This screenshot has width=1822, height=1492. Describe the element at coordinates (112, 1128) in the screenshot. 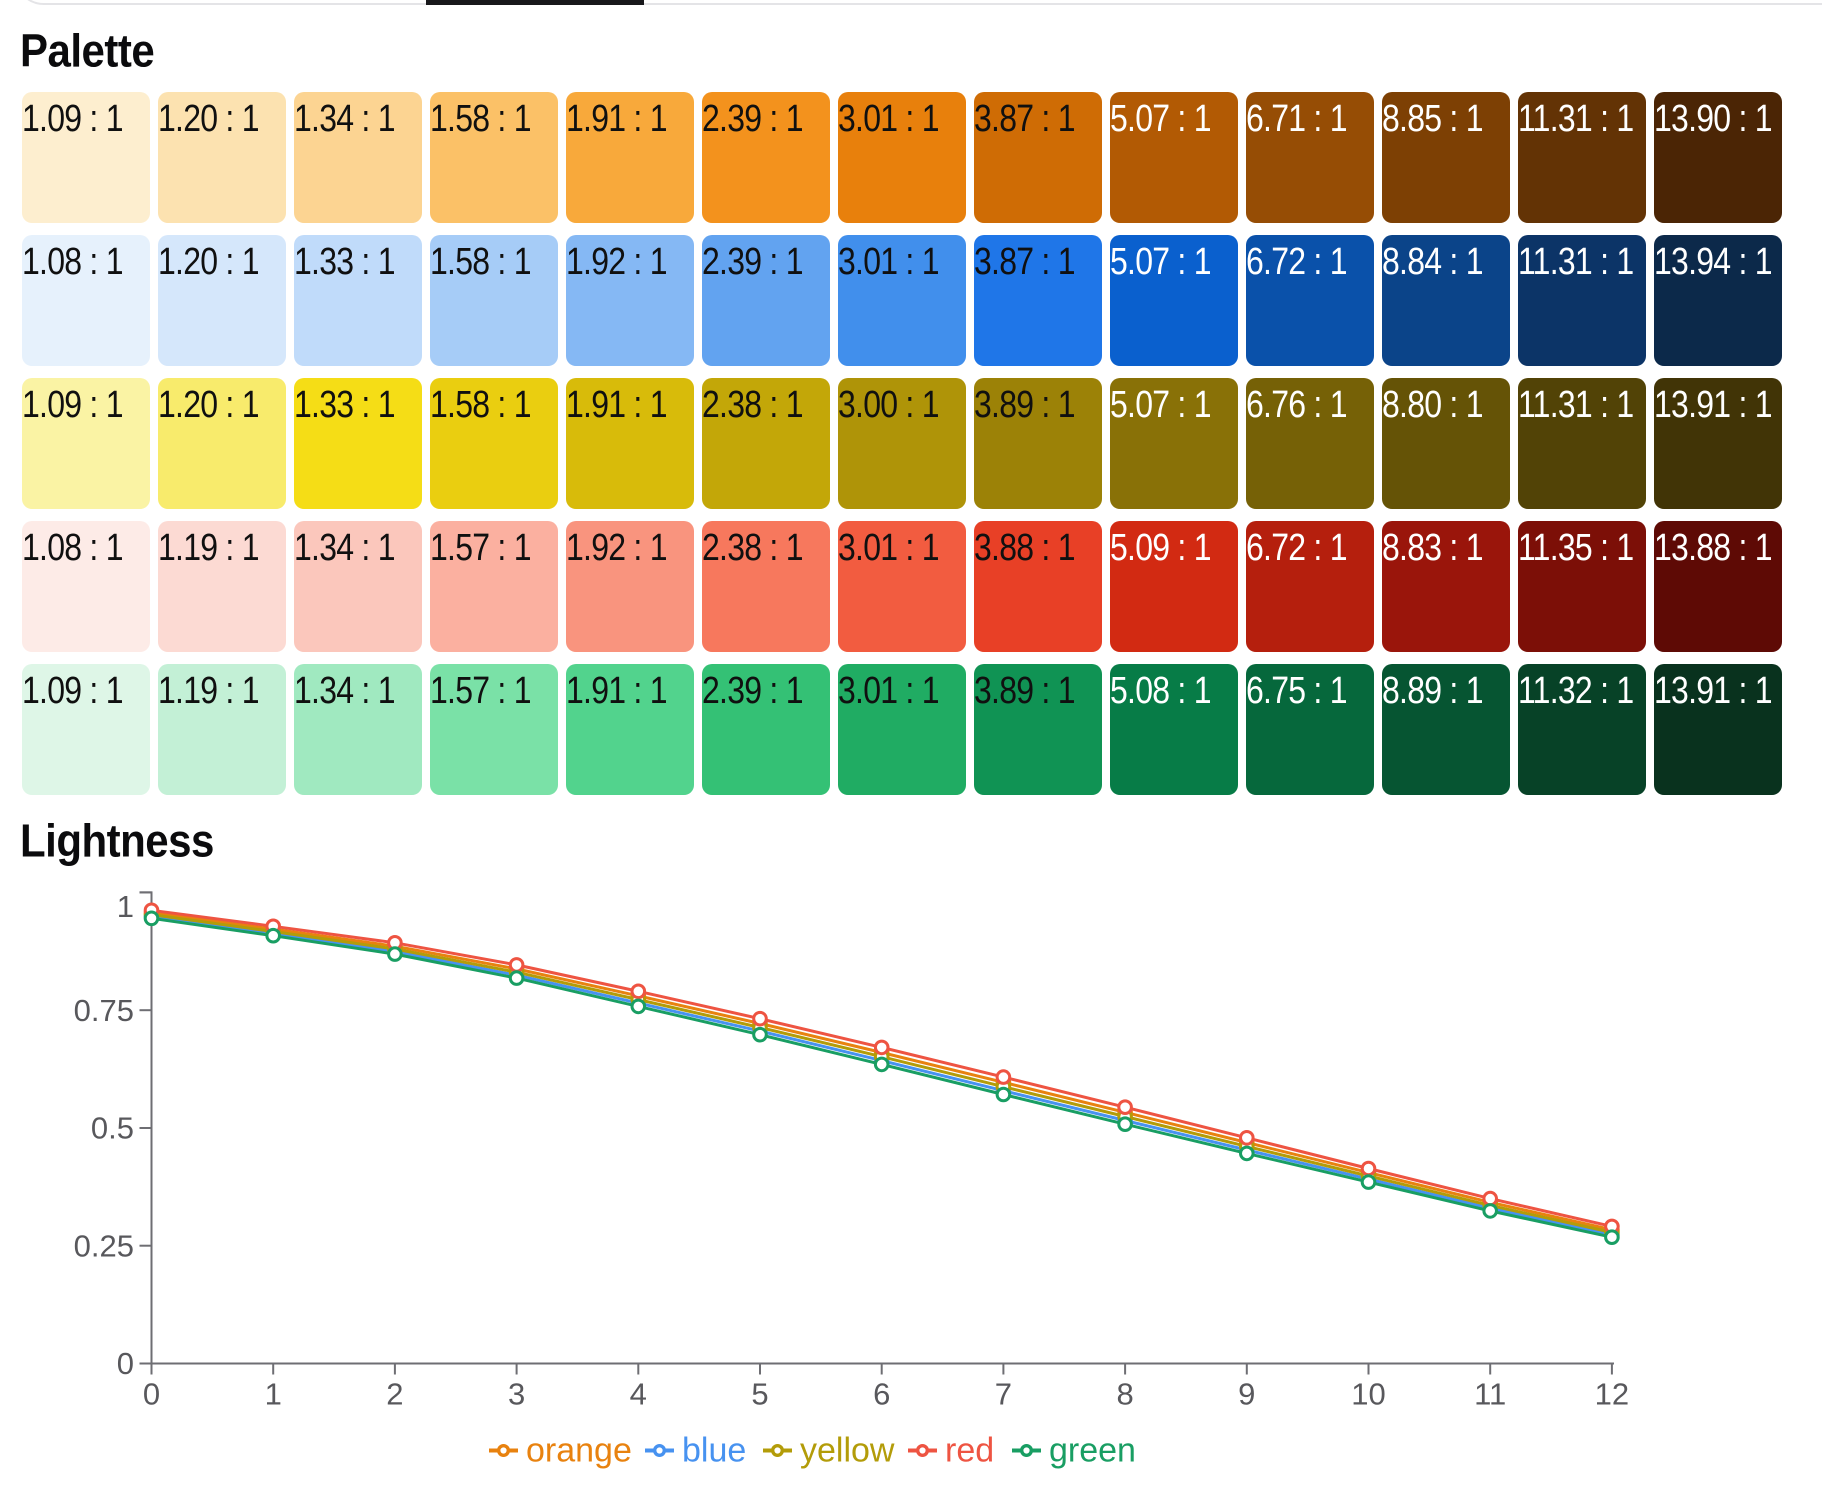

I see `svg-text: 0.5` at that location.